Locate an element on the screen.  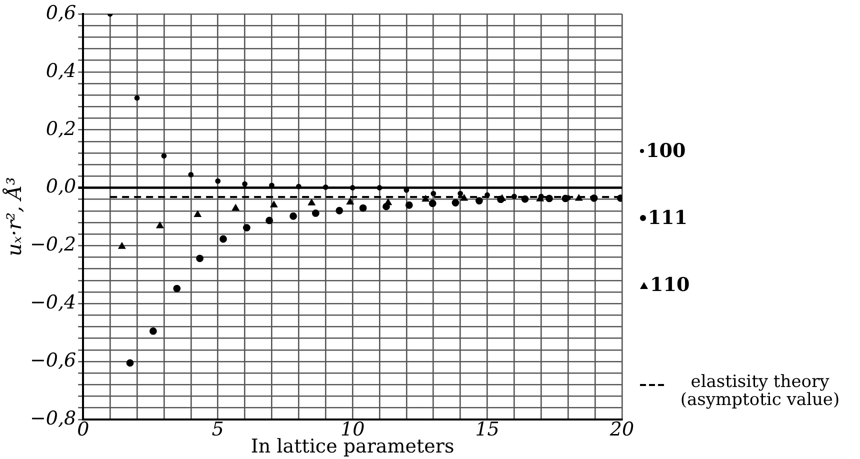
x-tick-label: 5 is located at coordinates (218, 429).